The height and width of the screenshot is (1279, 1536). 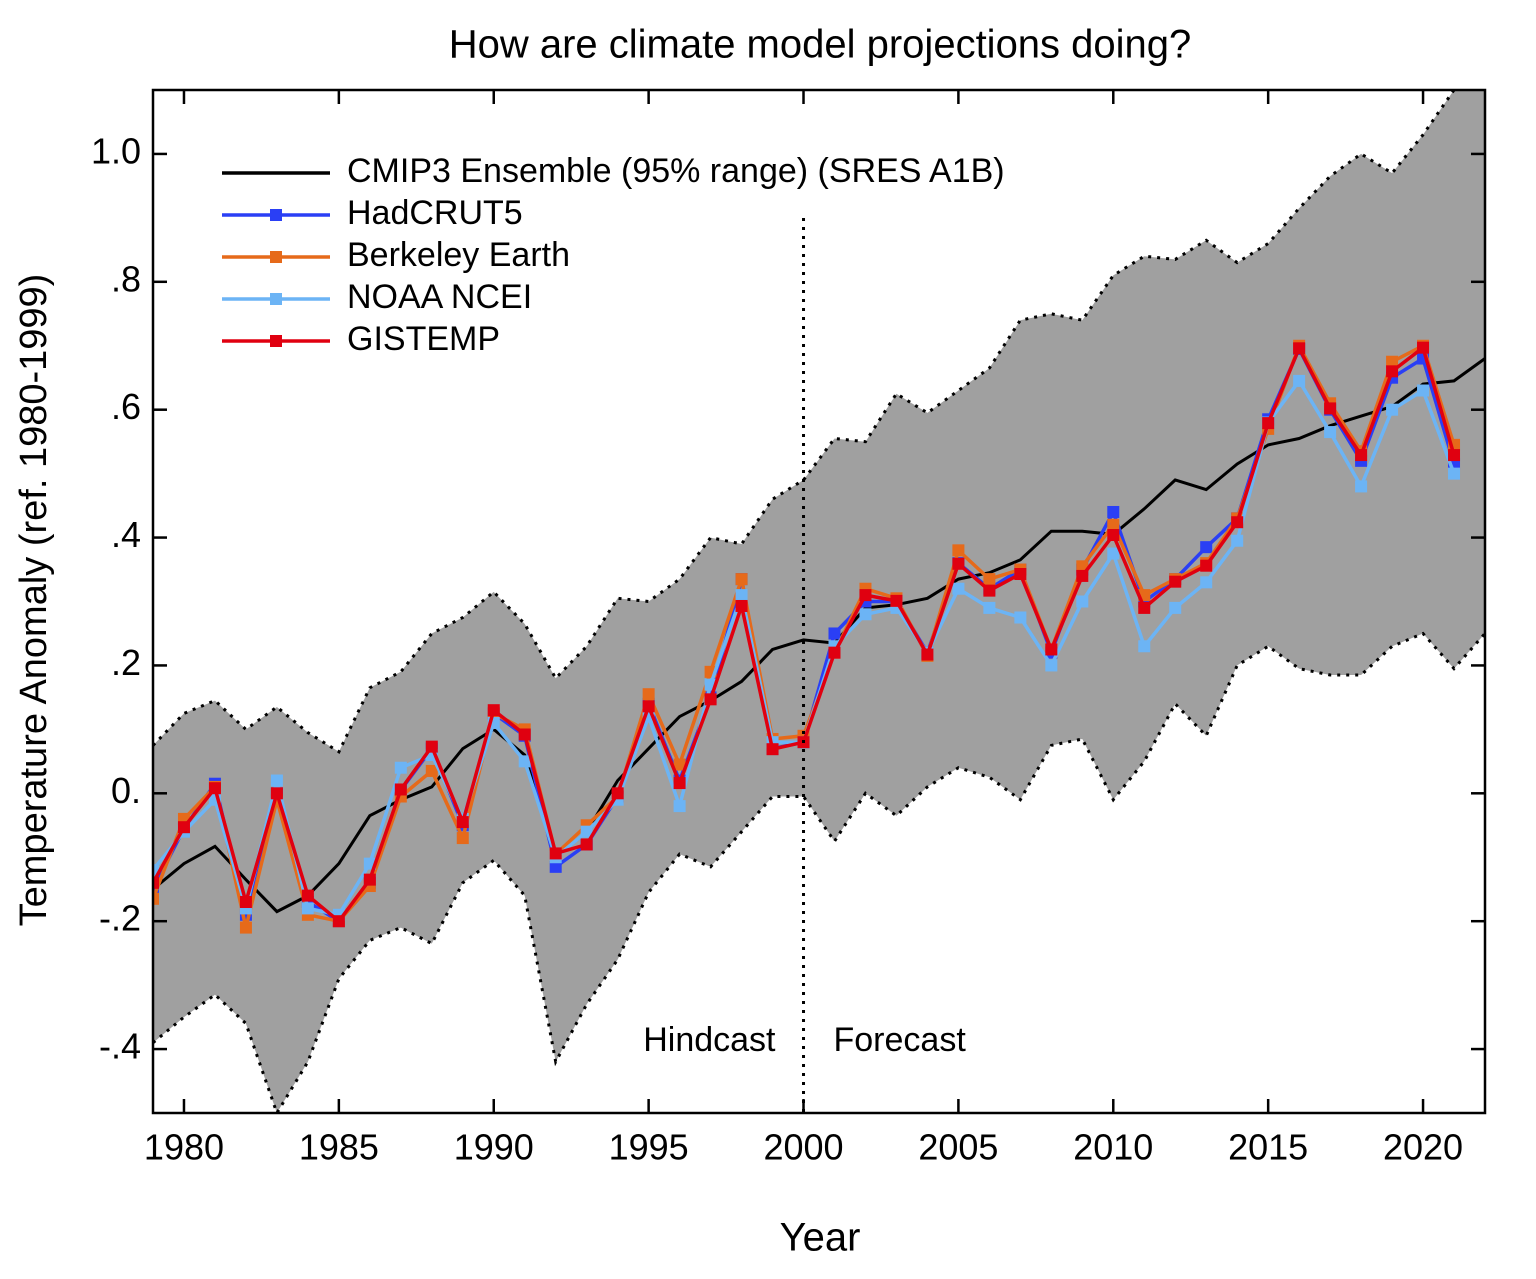 What do you see at coordinates (649, 1147) in the screenshot?
I see `x-tick-label: 1995` at bounding box center [649, 1147].